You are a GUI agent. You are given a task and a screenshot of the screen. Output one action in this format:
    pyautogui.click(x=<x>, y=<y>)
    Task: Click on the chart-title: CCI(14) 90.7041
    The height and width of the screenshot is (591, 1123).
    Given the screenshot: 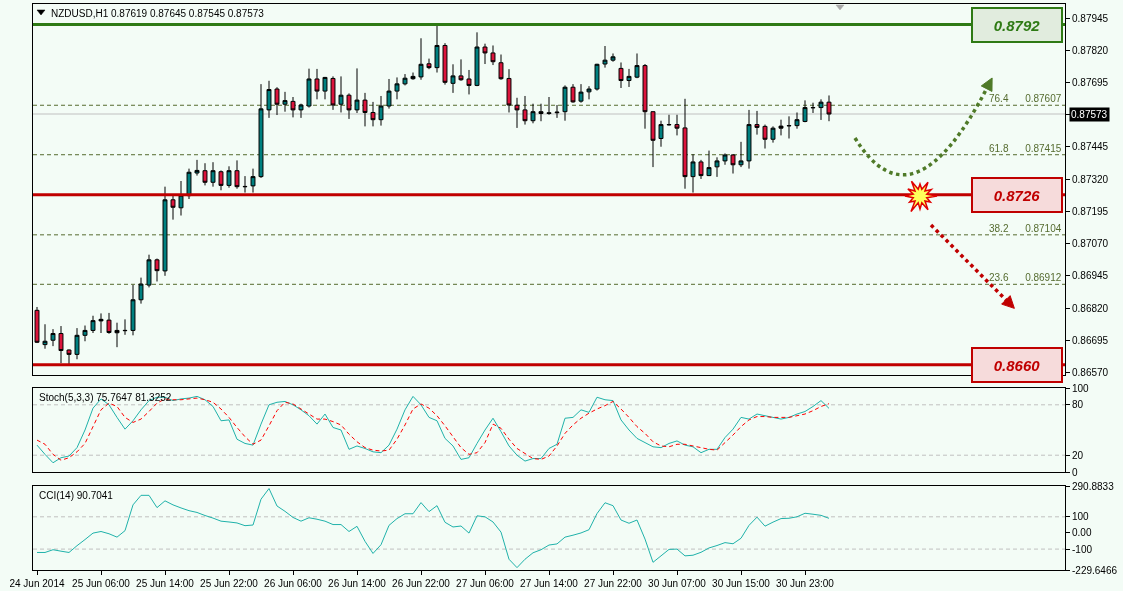 What is the action you would take?
    pyautogui.click(x=76, y=495)
    